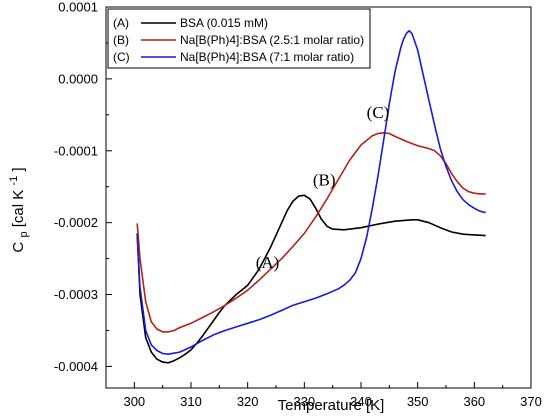  I want to click on x-tick-label: 370, so click(531, 401).